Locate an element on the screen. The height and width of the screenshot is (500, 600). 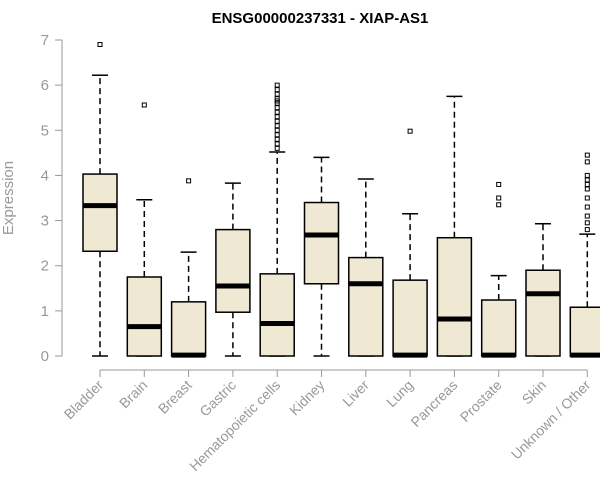
x-tick-label: Bladder is located at coordinates (84, 400).